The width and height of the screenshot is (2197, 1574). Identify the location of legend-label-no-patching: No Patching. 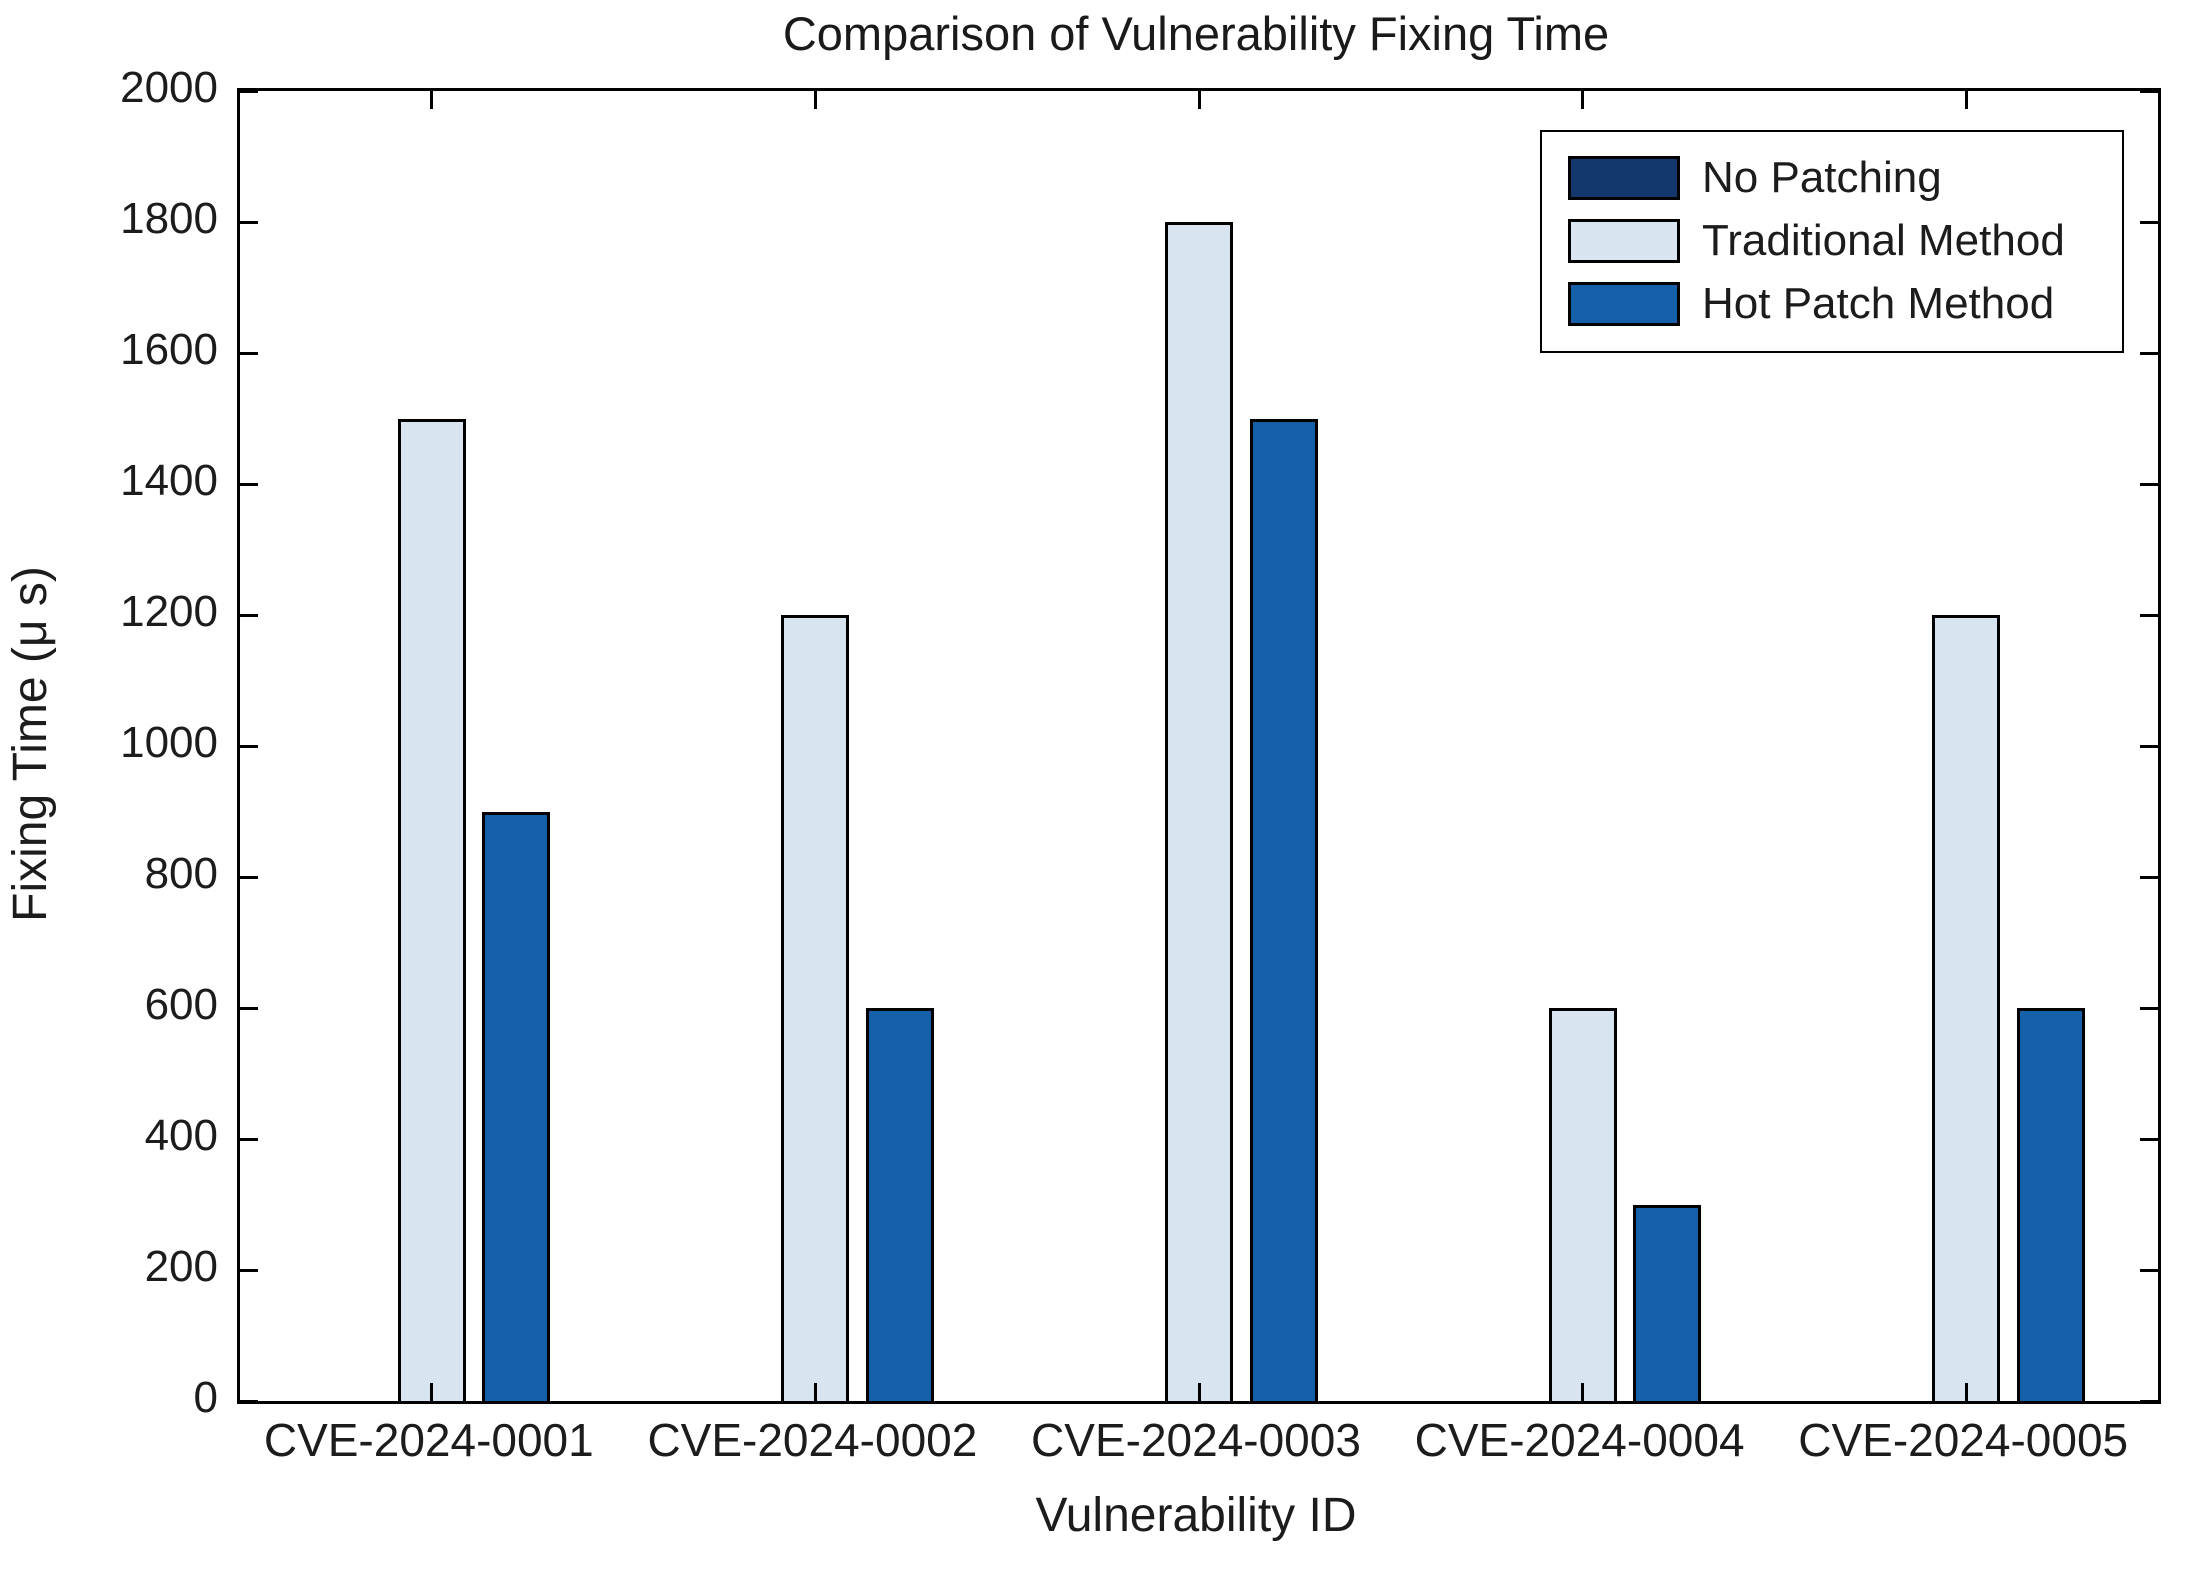
(1822, 177).